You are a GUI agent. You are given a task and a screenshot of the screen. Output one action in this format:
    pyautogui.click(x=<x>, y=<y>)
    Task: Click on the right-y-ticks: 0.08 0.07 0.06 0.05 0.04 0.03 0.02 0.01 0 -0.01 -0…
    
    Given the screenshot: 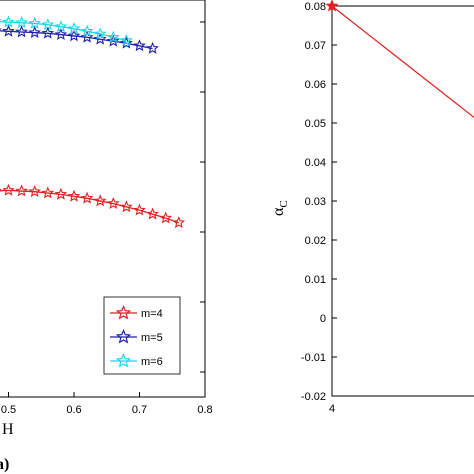 What is the action you would take?
    pyautogui.click(x=319, y=202)
    